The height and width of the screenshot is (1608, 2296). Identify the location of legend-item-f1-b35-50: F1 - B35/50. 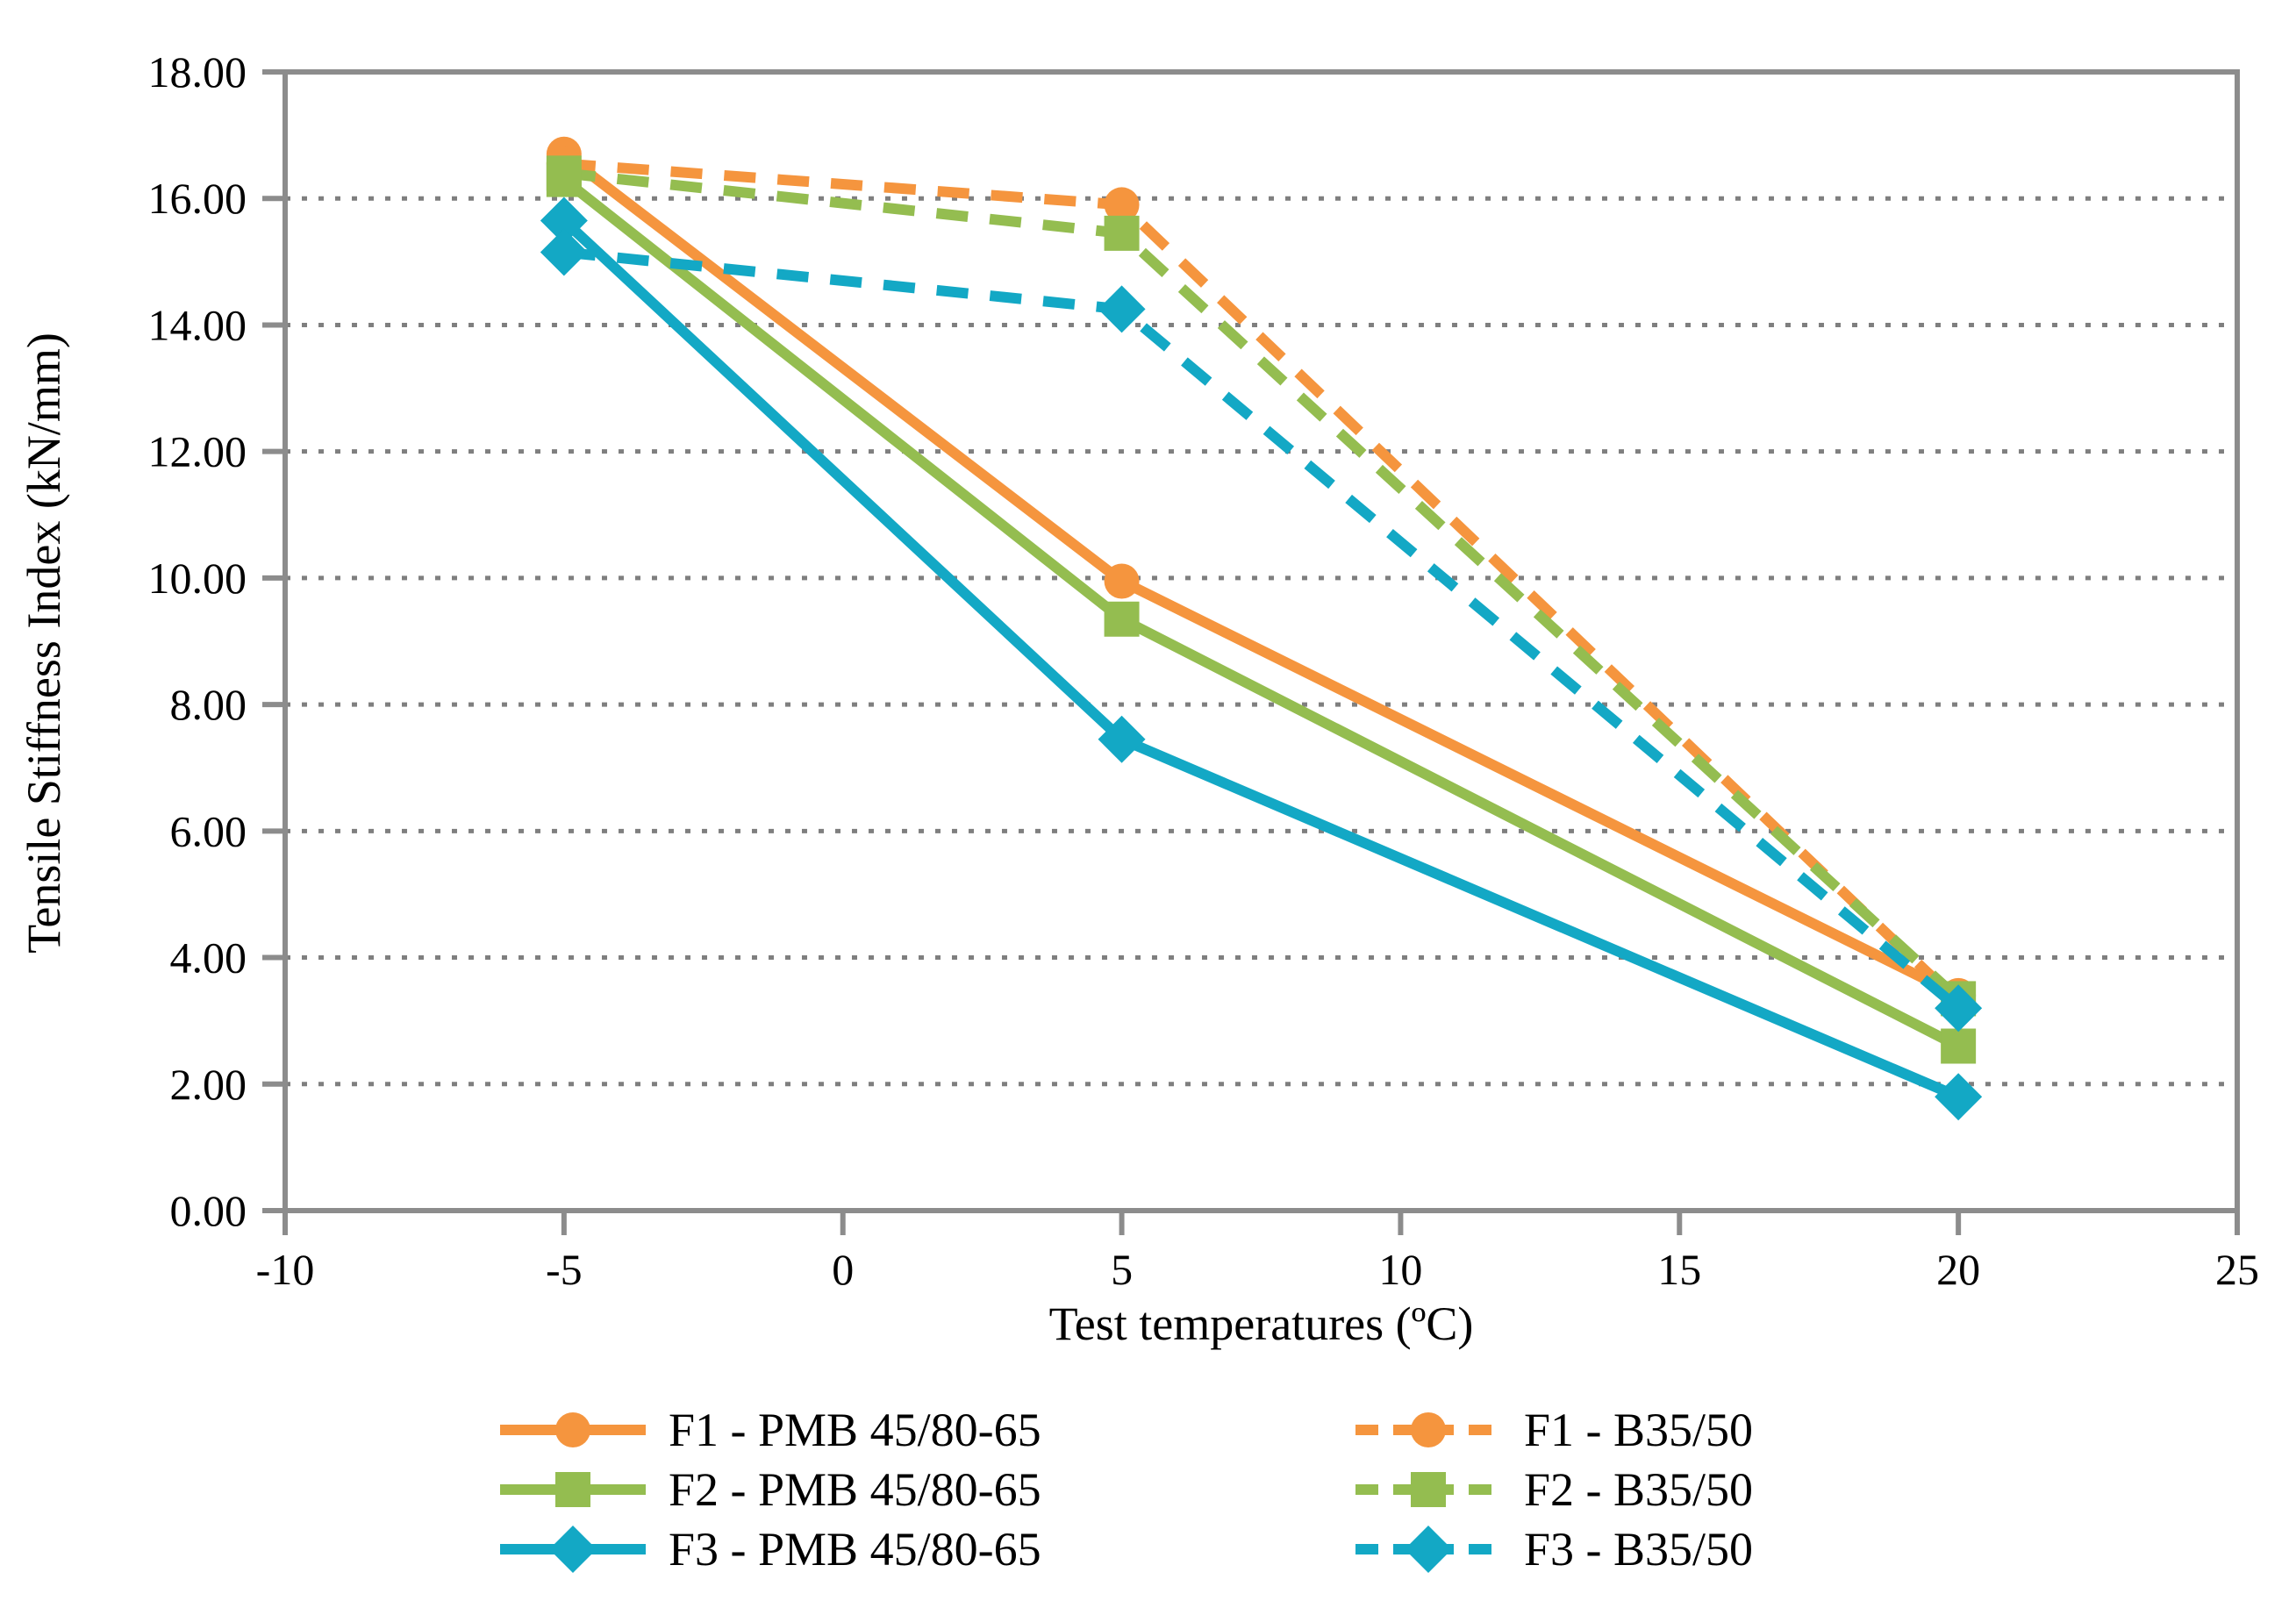
(1554, 1430).